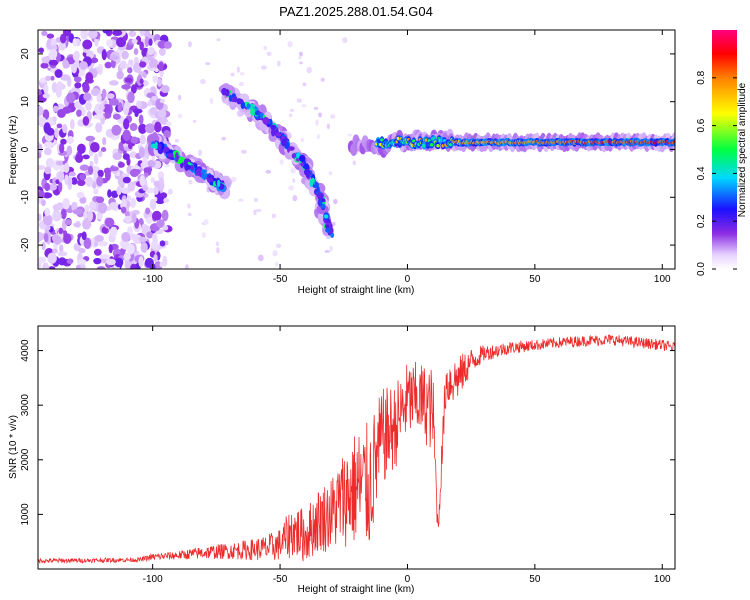  Describe the element at coordinates (701, 269) in the screenshot. I see `colorbar-tick-label: 0.0` at that location.